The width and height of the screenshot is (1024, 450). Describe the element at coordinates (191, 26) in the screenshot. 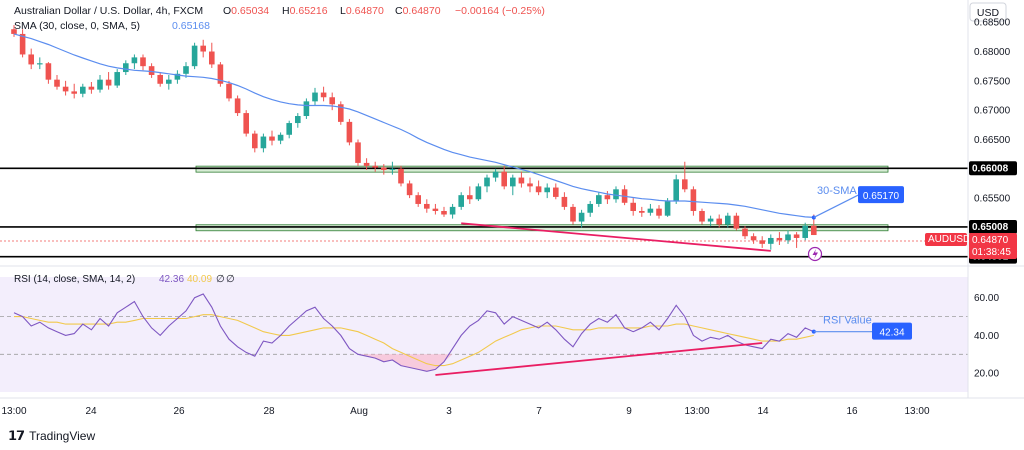

I see `sma-legend-value: 0.65168` at that location.